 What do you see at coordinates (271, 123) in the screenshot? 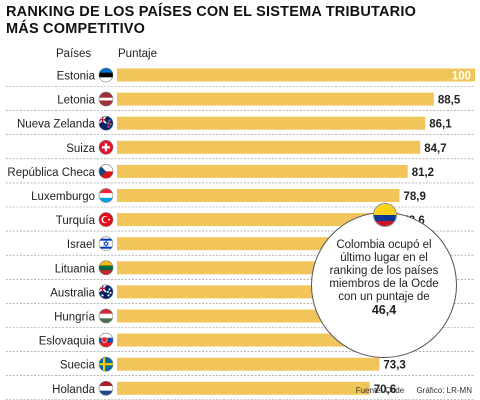
I see `bar-nueva-zelanda` at bounding box center [271, 123].